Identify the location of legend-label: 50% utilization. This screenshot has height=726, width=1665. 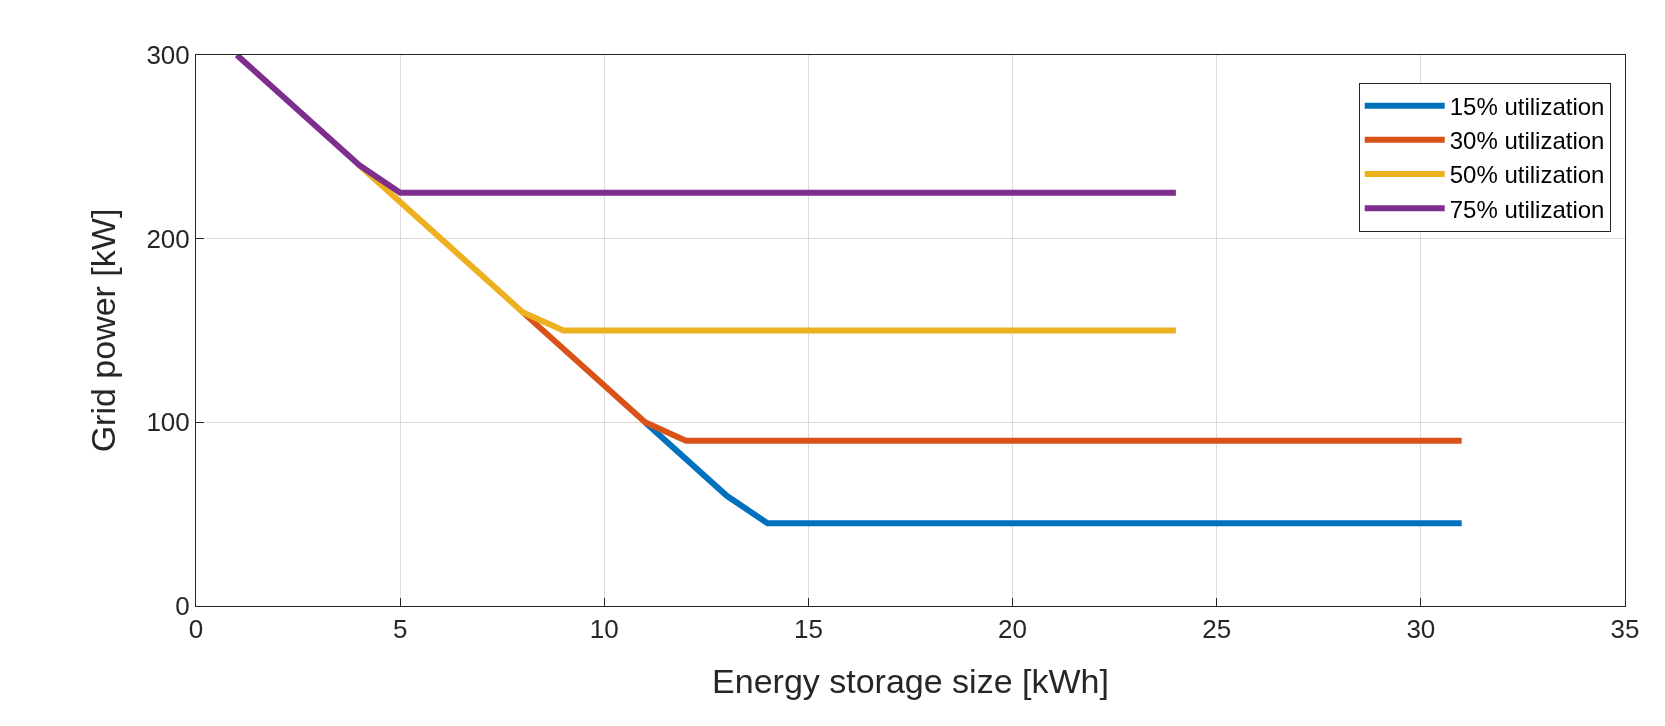
(1527, 175).